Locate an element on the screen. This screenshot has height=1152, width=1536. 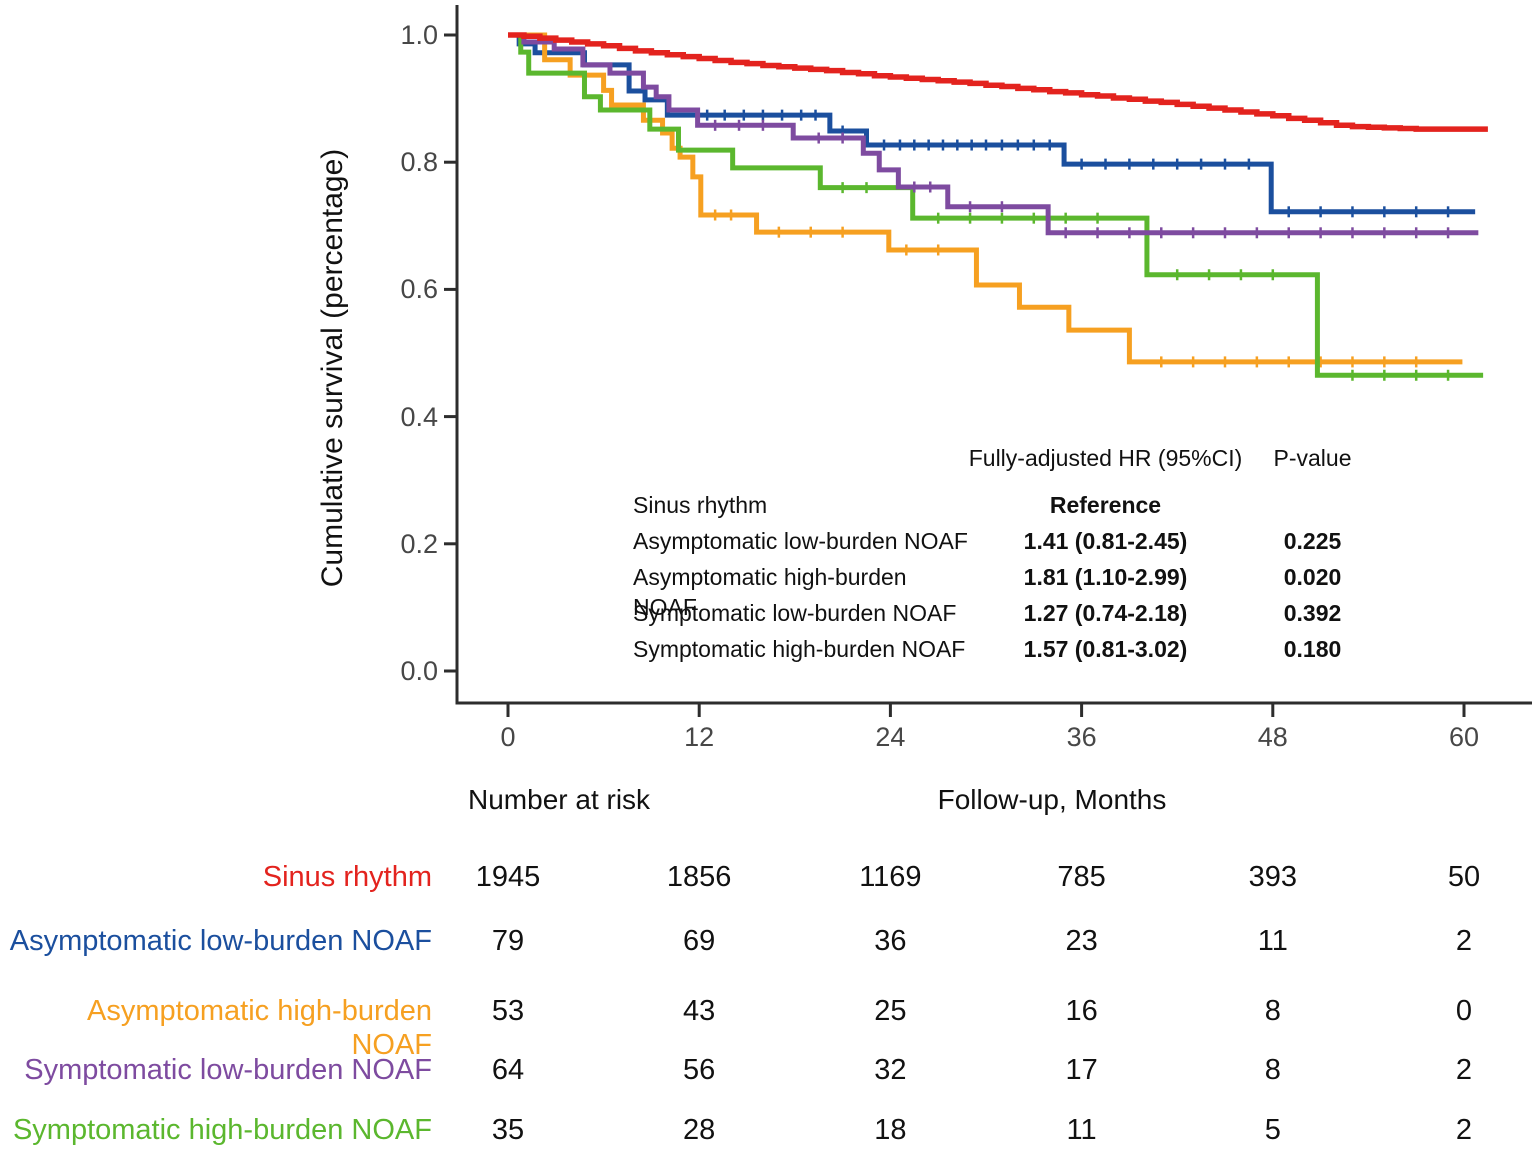
y-tick-label: 0.4 is located at coordinates (419, 416).